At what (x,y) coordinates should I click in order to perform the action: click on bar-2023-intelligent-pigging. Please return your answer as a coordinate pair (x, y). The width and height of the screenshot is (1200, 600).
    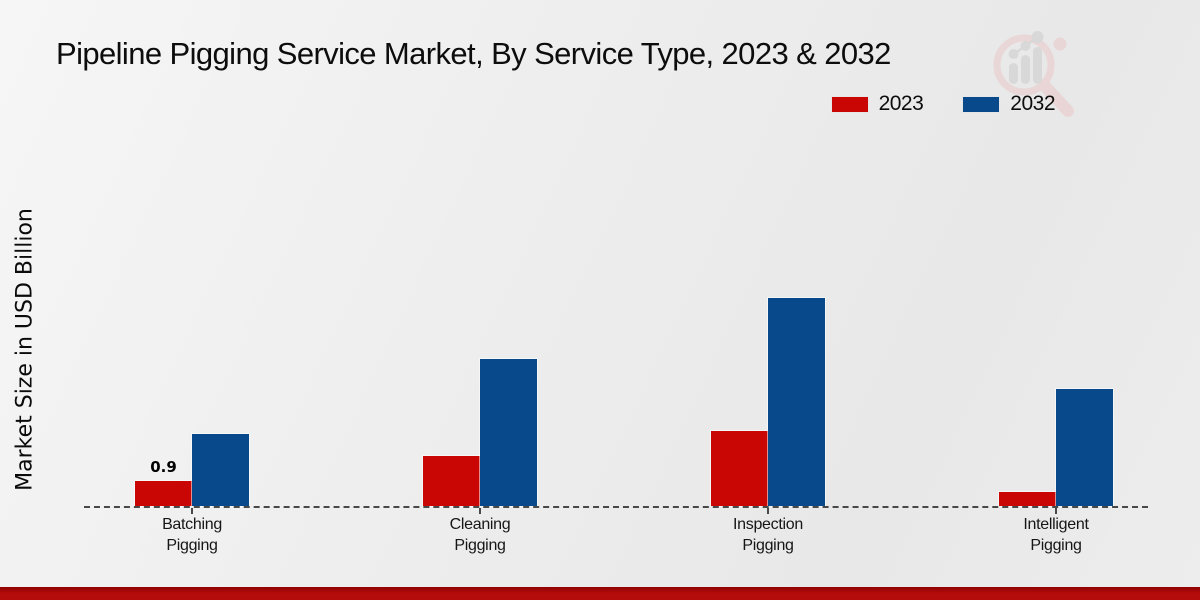
    Looking at the image, I should click on (1027, 499).